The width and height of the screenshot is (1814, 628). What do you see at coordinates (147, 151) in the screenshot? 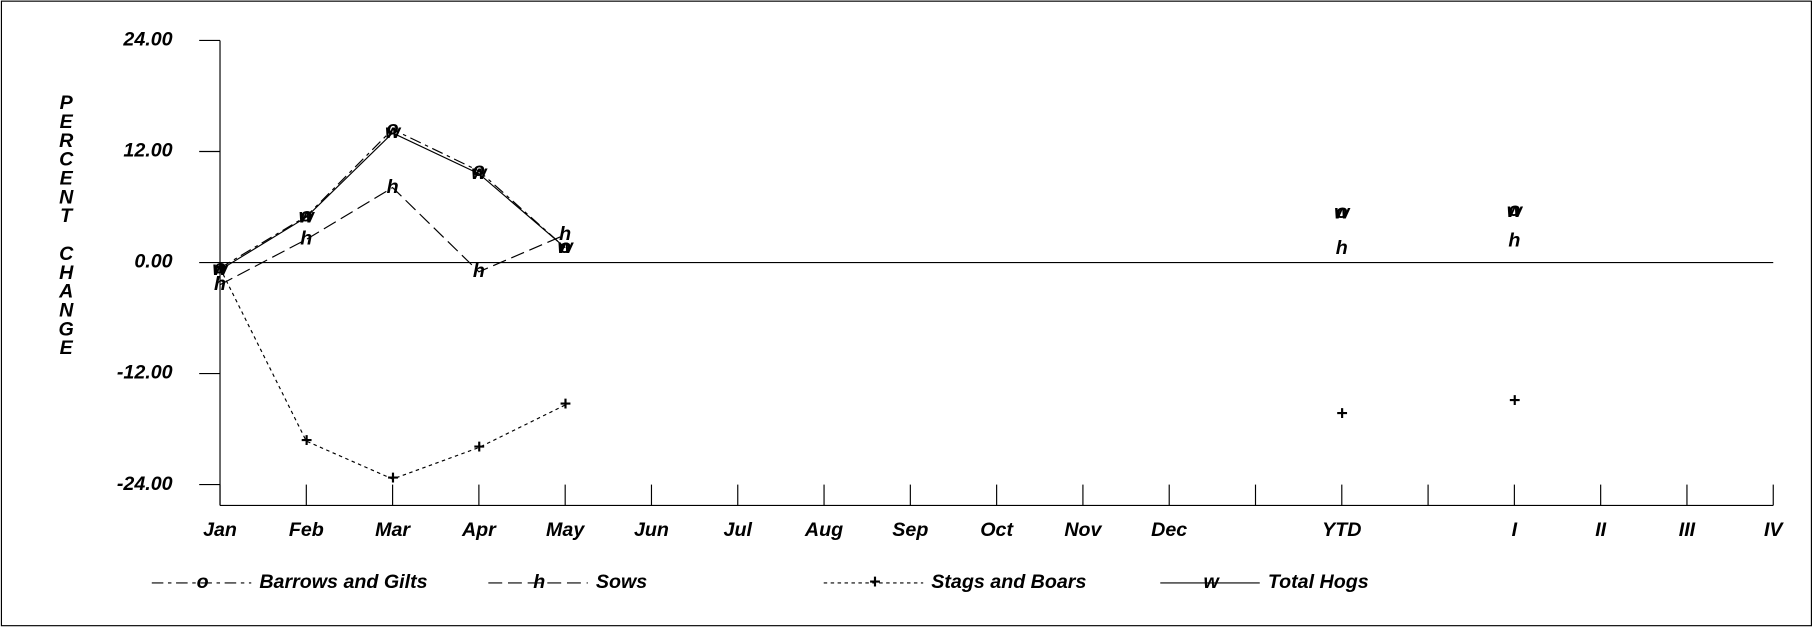
I see `y-tick-label: 12.00` at bounding box center [147, 151].